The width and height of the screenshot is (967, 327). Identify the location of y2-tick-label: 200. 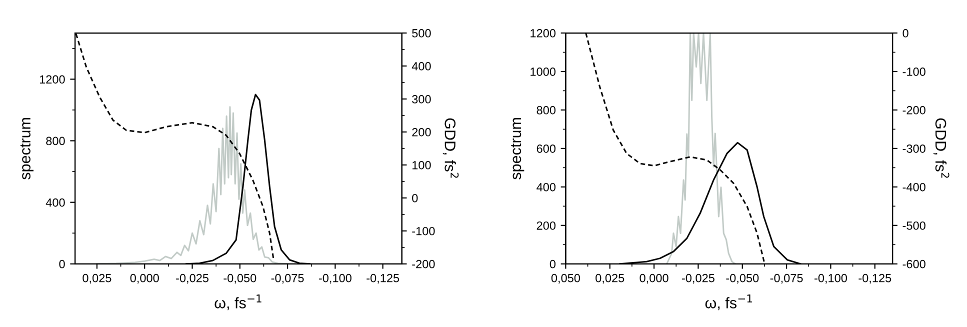
(421, 132).